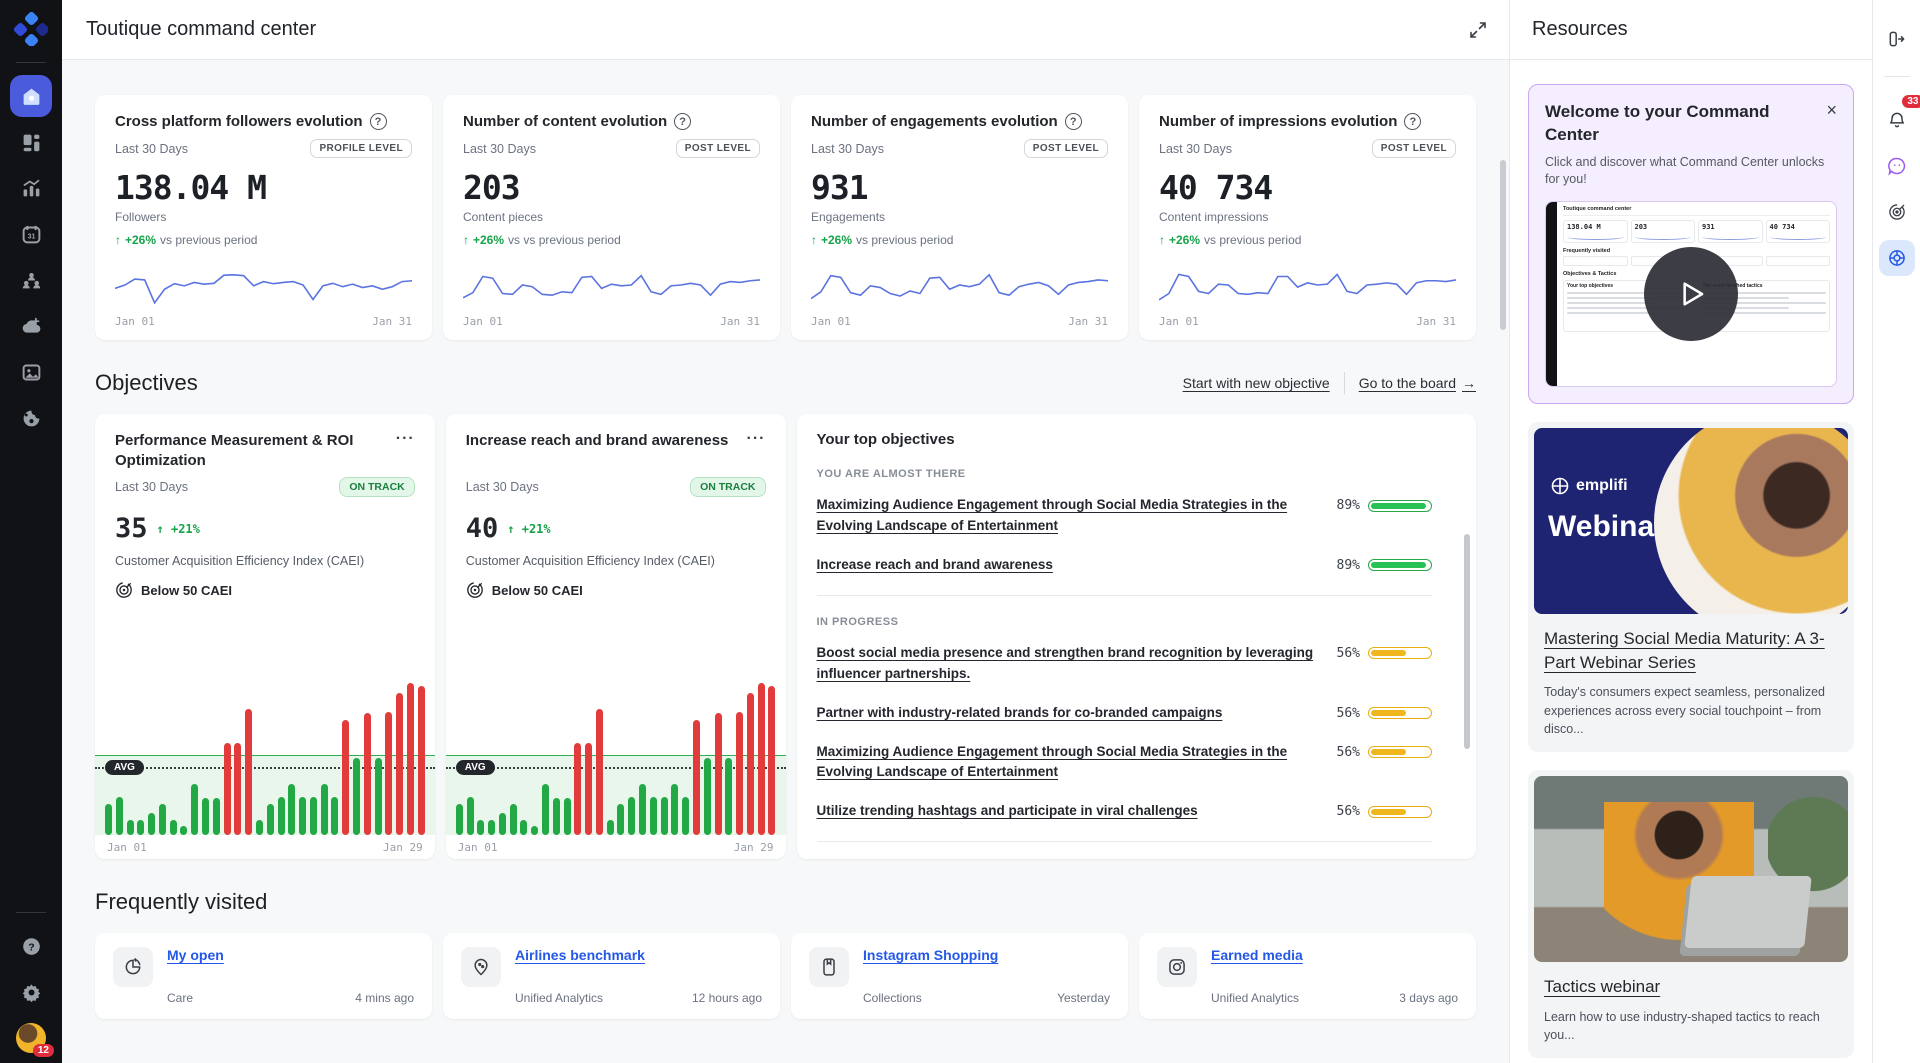 This screenshot has width=1920, height=1063. What do you see at coordinates (31, 418) in the screenshot?
I see `sidebar-item-cookie` at bounding box center [31, 418].